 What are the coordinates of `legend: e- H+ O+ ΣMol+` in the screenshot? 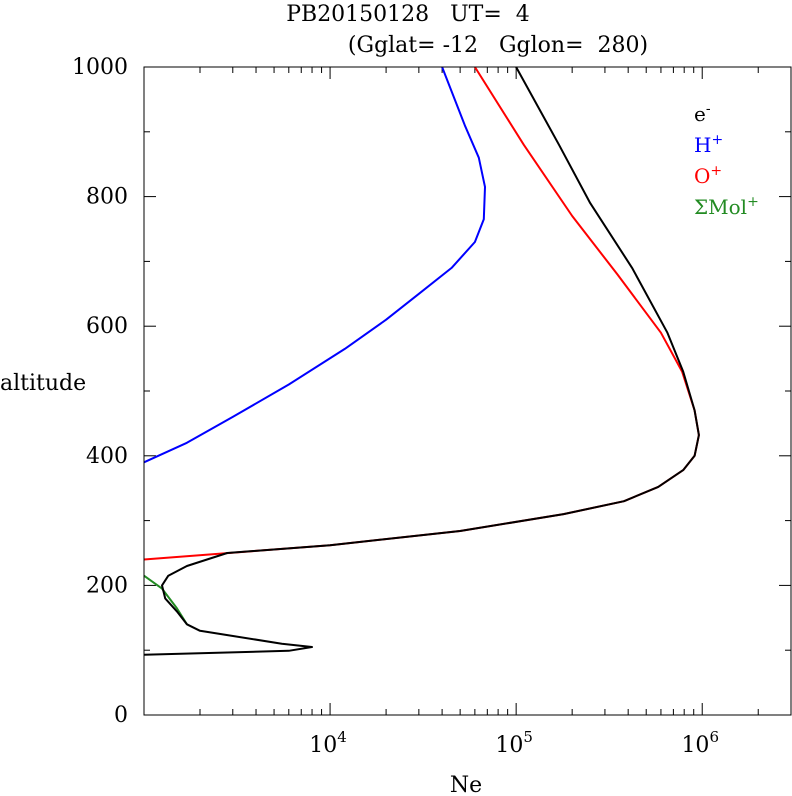 It's located at (726, 160).